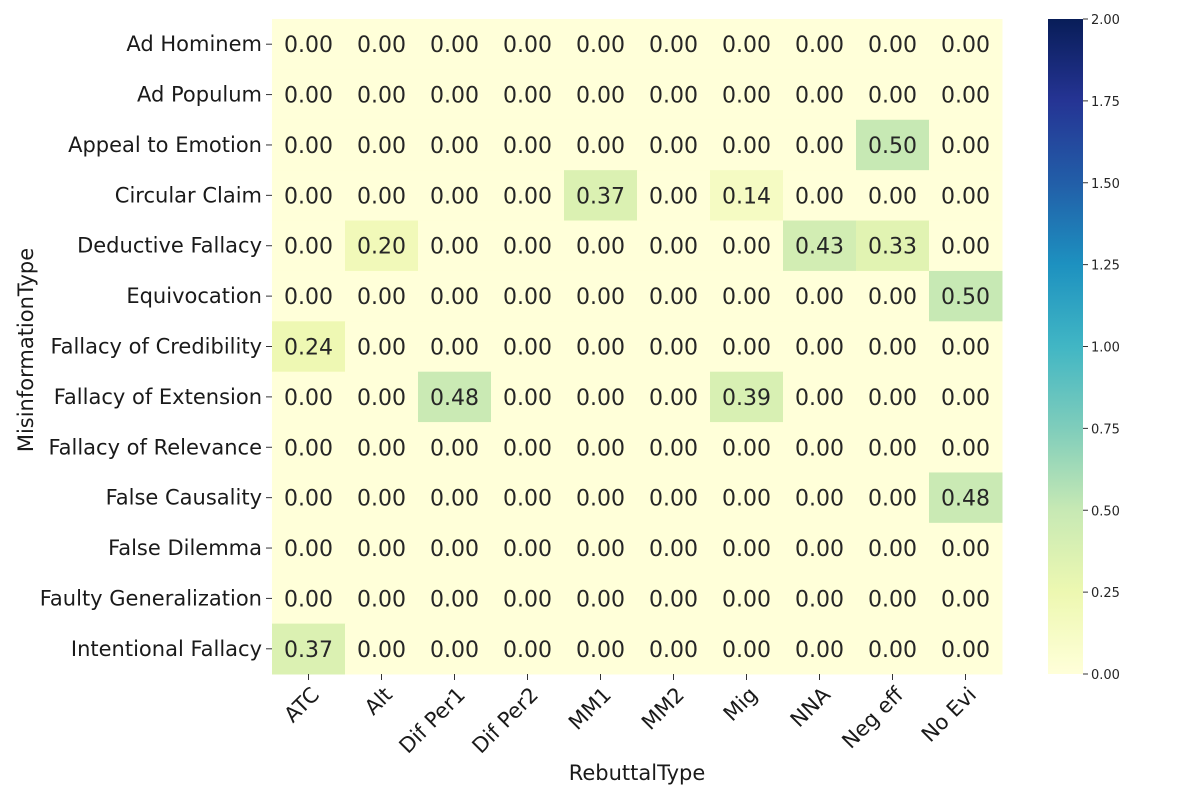 The width and height of the screenshot is (1200, 800). Describe the element at coordinates (26, 350) in the screenshot. I see `y-axis-title: MisinformationType` at that location.